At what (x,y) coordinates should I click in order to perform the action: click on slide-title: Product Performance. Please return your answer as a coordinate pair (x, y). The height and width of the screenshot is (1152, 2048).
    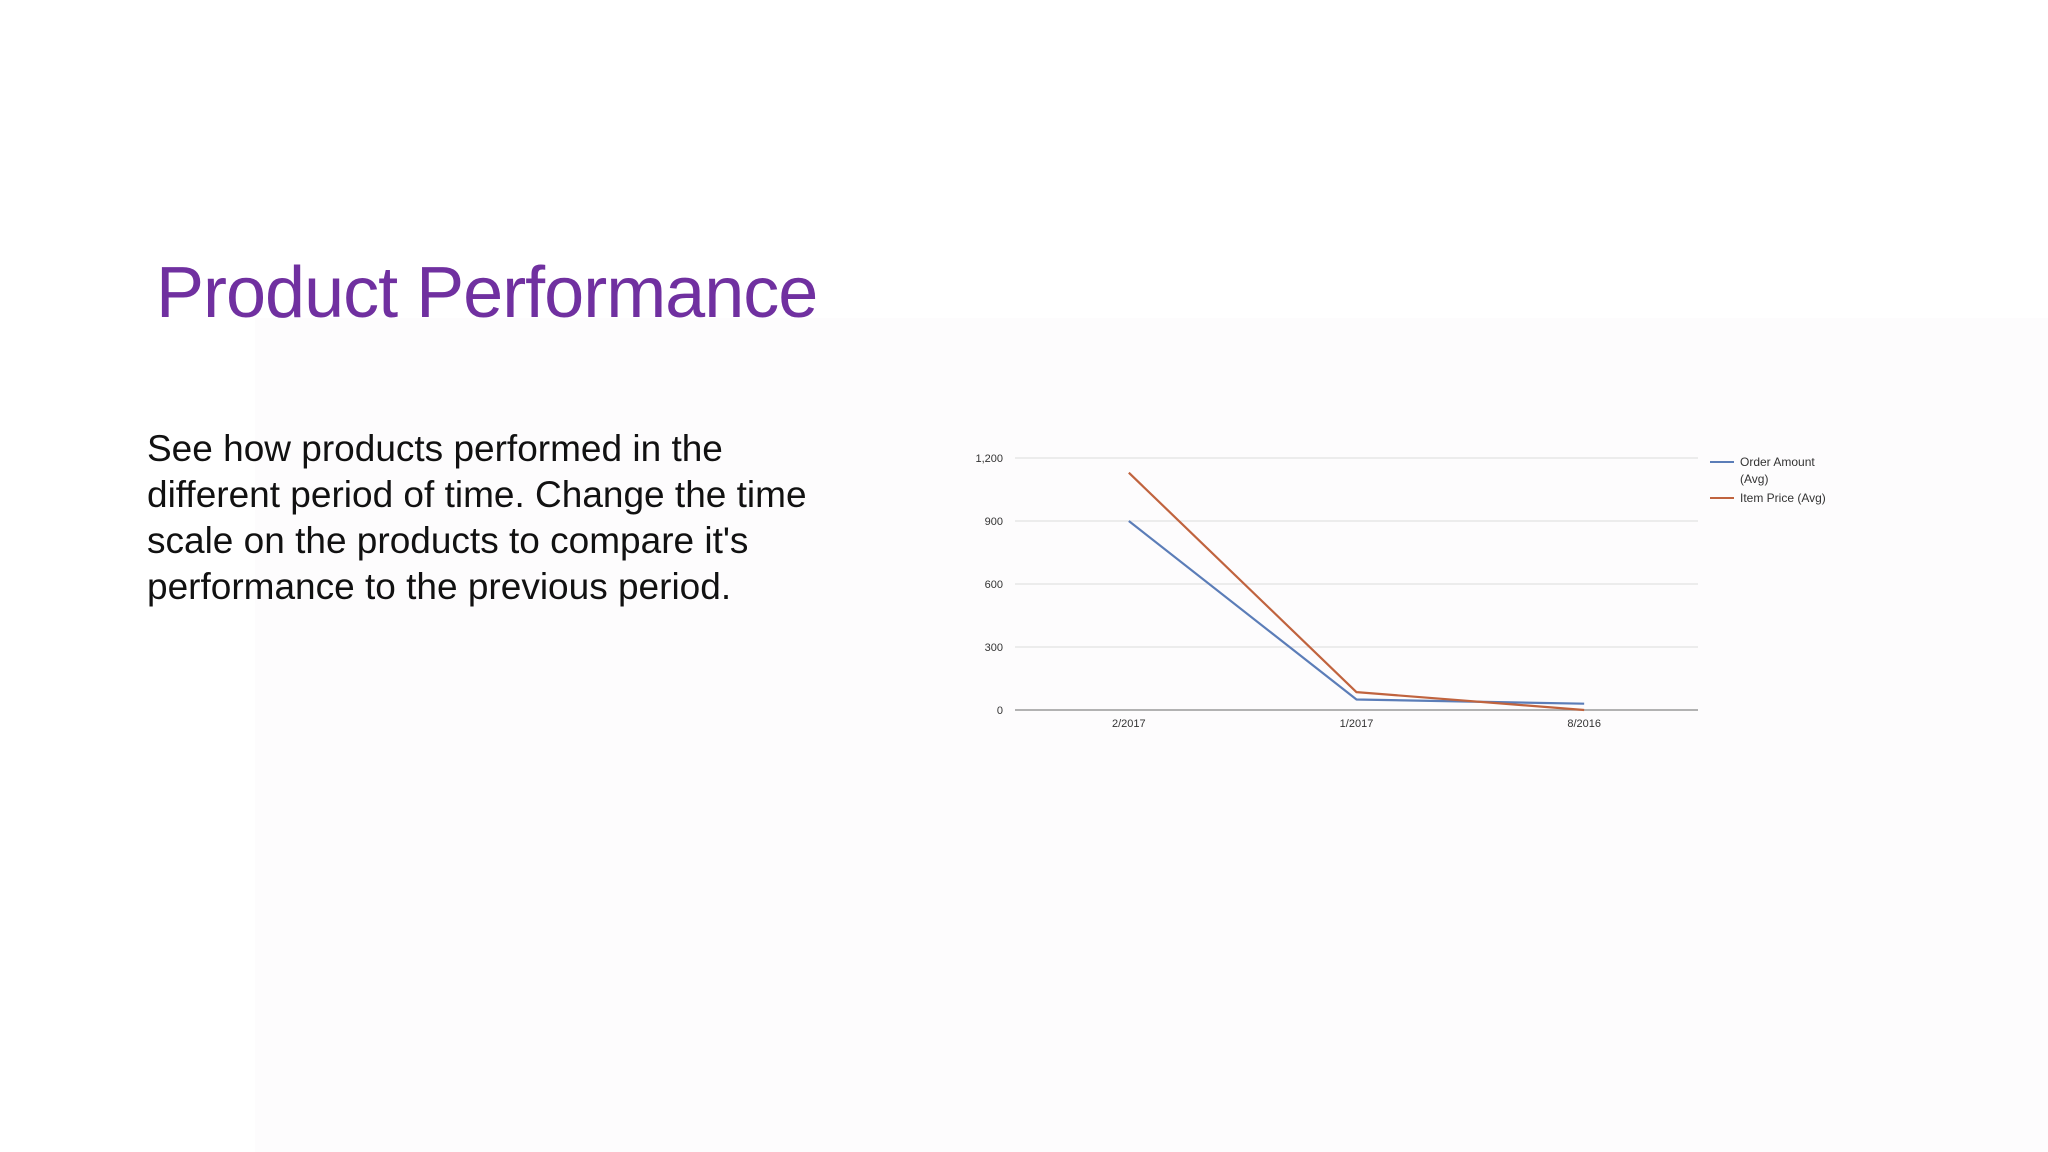
    Looking at the image, I should click on (487, 293).